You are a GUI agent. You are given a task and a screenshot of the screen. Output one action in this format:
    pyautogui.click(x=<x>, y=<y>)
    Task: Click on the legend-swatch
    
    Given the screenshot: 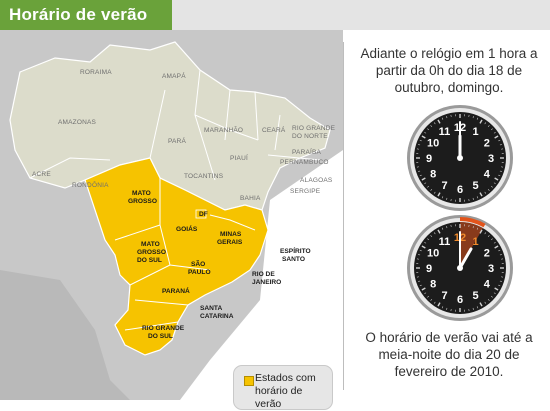 What is the action you would take?
    pyautogui.click(x=249, y=381)
    